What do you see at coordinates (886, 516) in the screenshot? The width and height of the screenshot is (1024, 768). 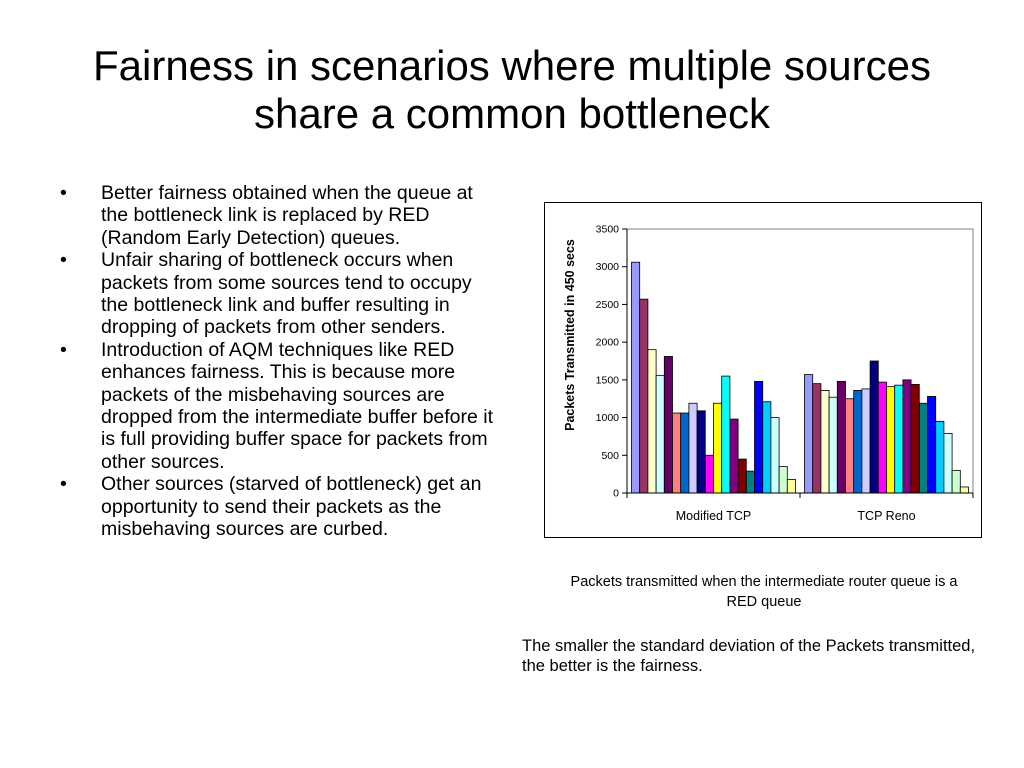 I see `x-category-label: TCP Reno` at bounding box center [886, 516].